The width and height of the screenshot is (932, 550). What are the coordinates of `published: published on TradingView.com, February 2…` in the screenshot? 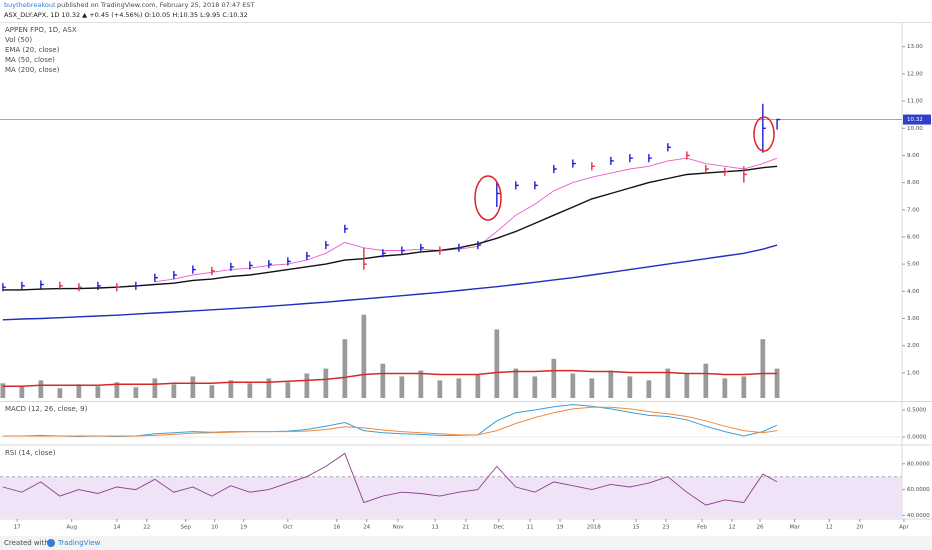 It's located at (156, 5).